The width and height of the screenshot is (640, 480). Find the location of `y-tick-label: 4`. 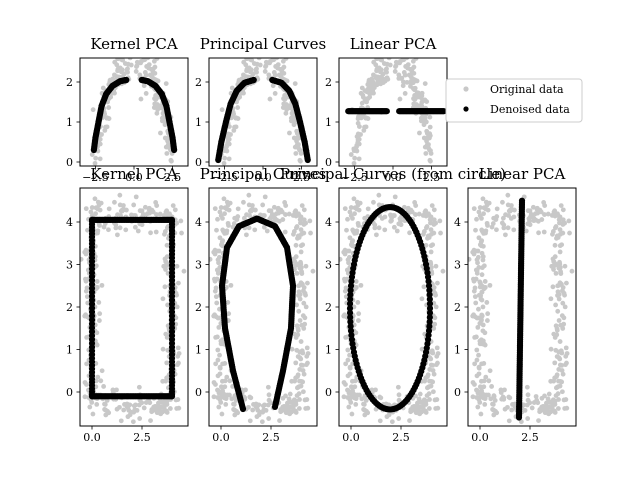

y-tick-label: 4 is located at coordinates (69, 222).